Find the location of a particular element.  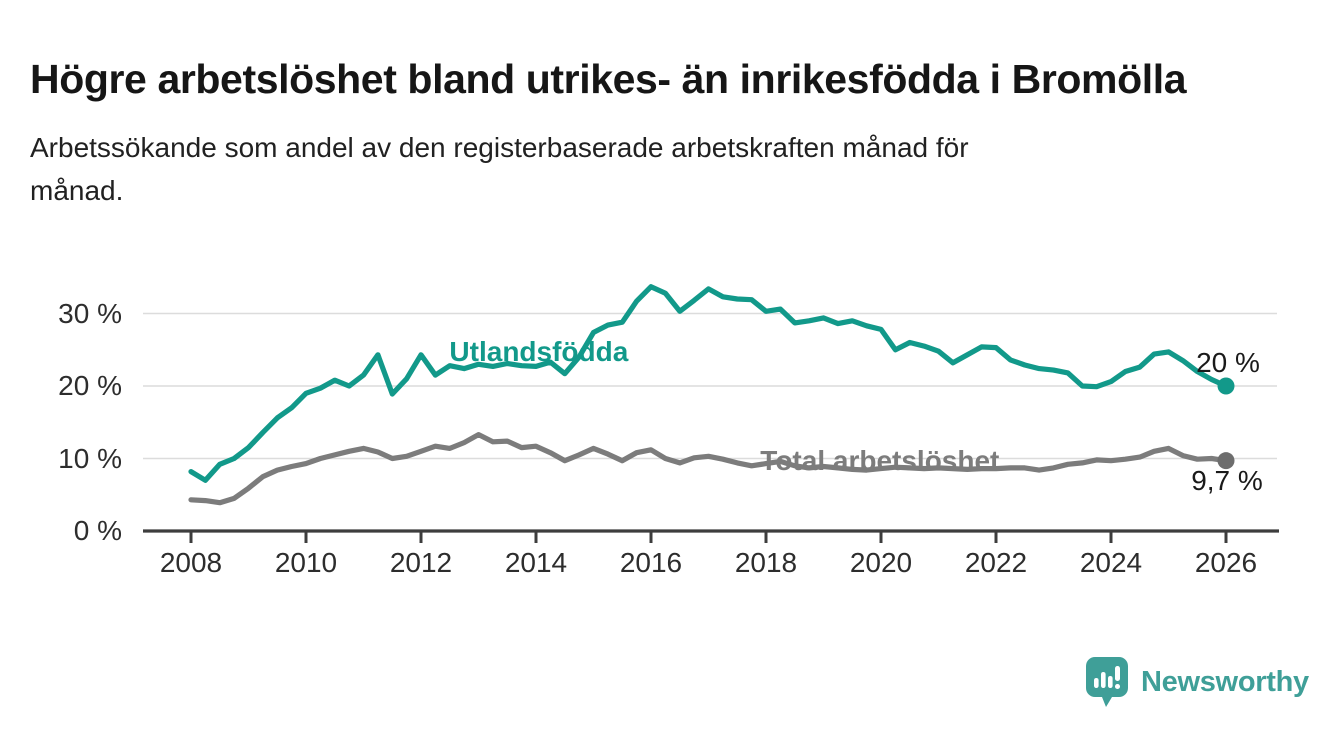

y-tick-label-0: 0 % is located at coordinates (97, 530).